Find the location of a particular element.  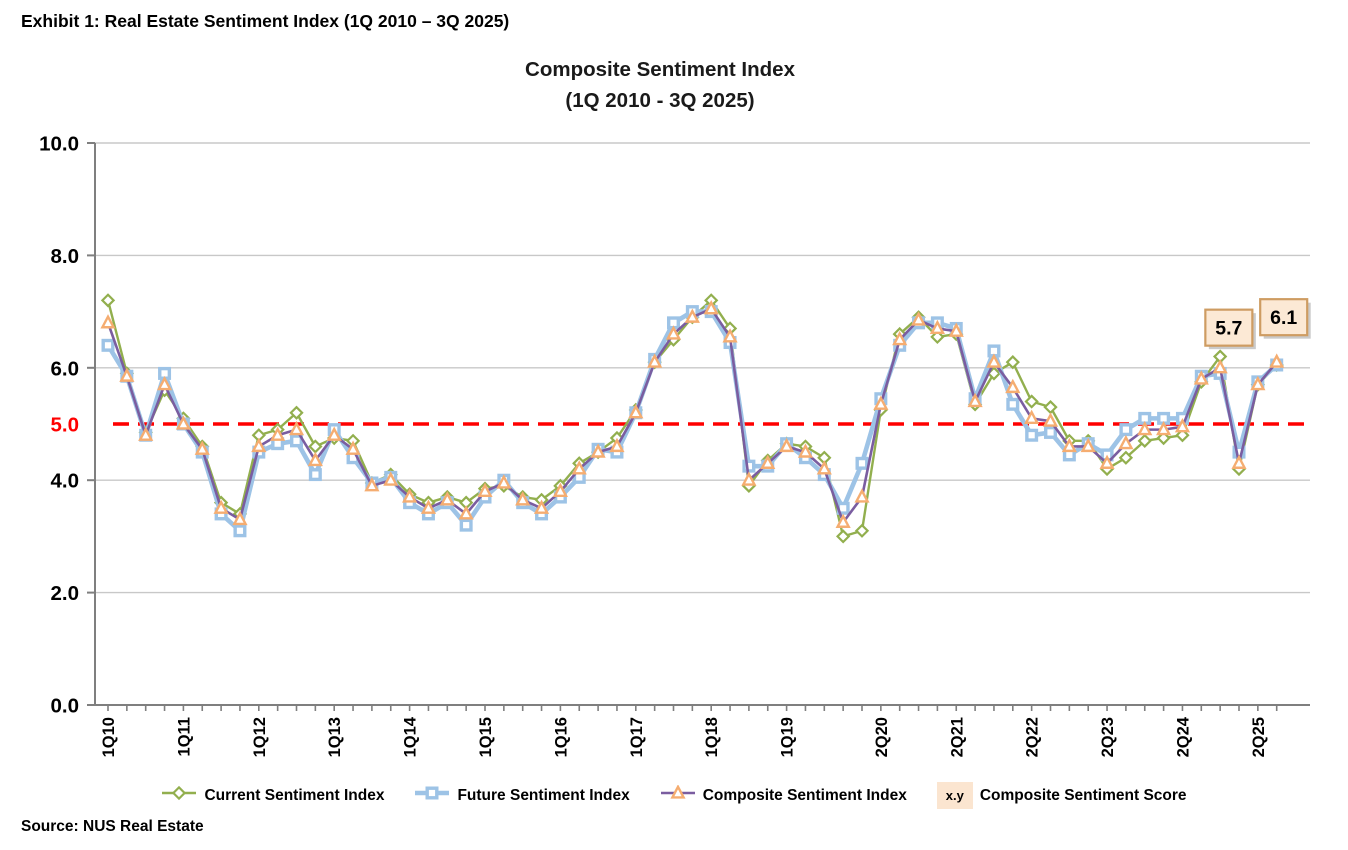

score-swatch-icon: x.y is located at coordinates (954, 795).